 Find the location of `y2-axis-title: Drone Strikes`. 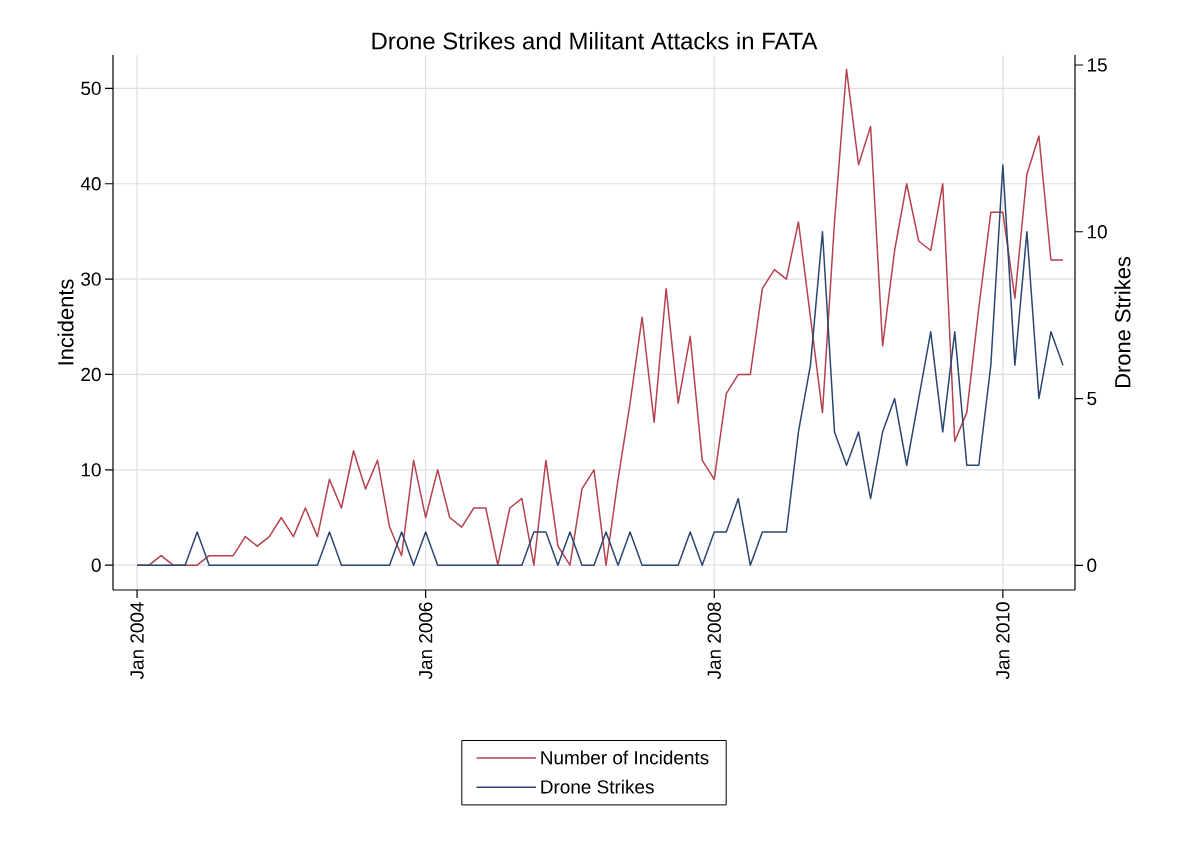

y2-axis-title: Drone Strikes is located at coordinates (1122, 322).